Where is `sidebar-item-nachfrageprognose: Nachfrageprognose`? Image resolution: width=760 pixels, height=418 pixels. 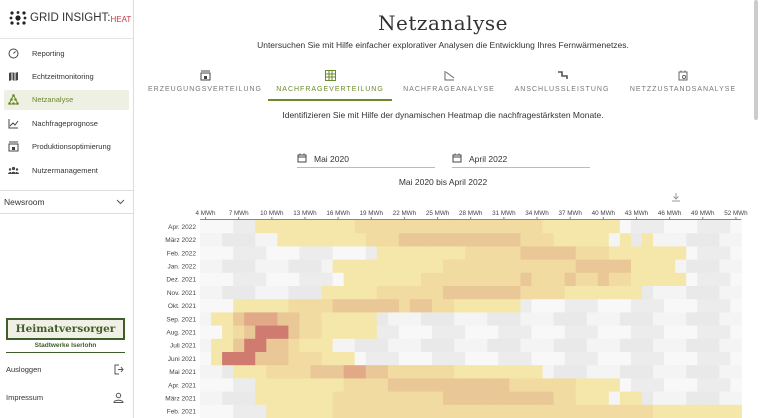
sidebar-item-nachfrageprognose: Nachfrageprognose is located at coordinates (66, 123).